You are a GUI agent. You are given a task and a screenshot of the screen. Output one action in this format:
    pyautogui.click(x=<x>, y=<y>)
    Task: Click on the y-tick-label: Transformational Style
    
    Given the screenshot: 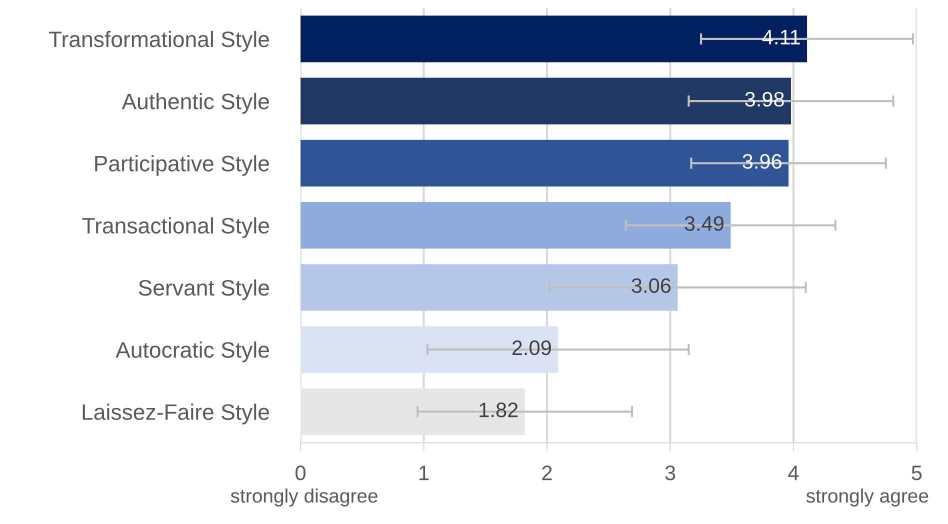 What is the action you would take?
    pyautogui.click(x=159, y=41)
    